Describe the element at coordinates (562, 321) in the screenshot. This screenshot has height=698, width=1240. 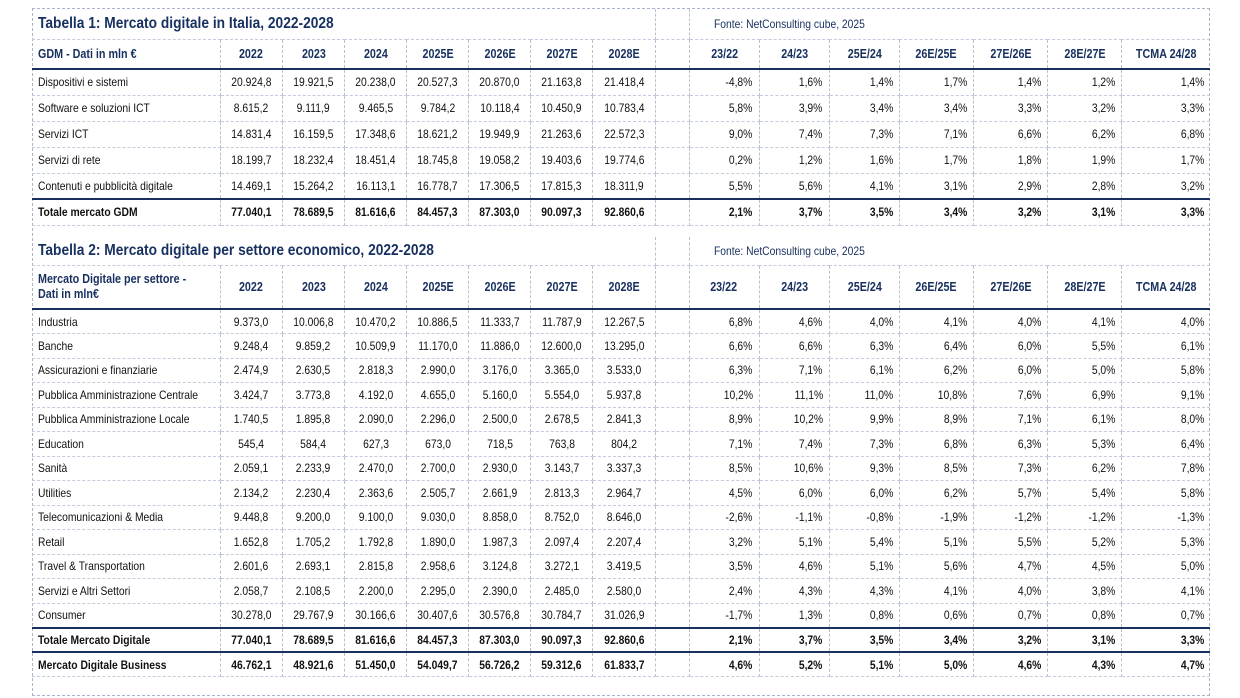
I see `value-cell-text: 11.787,9` at that location.